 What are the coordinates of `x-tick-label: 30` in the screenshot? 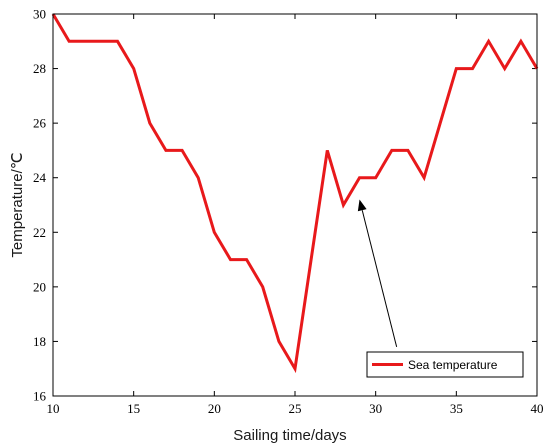 It's located at (375, 408).